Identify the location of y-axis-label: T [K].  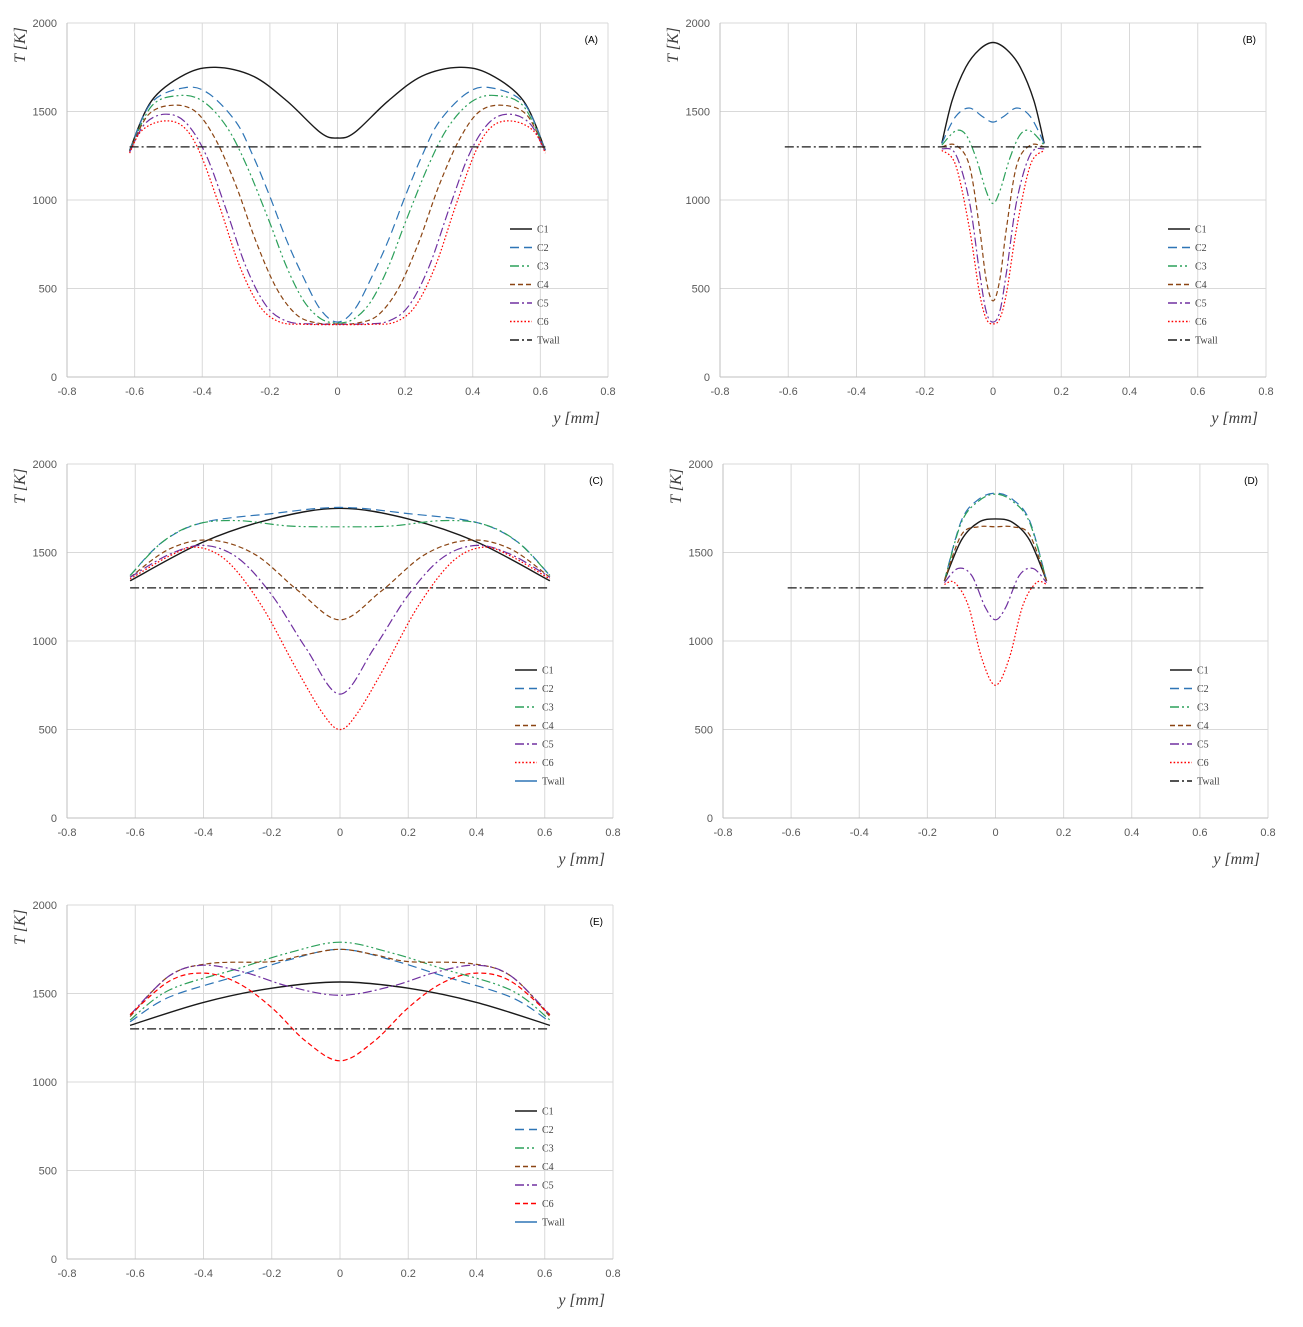
(673, 45).